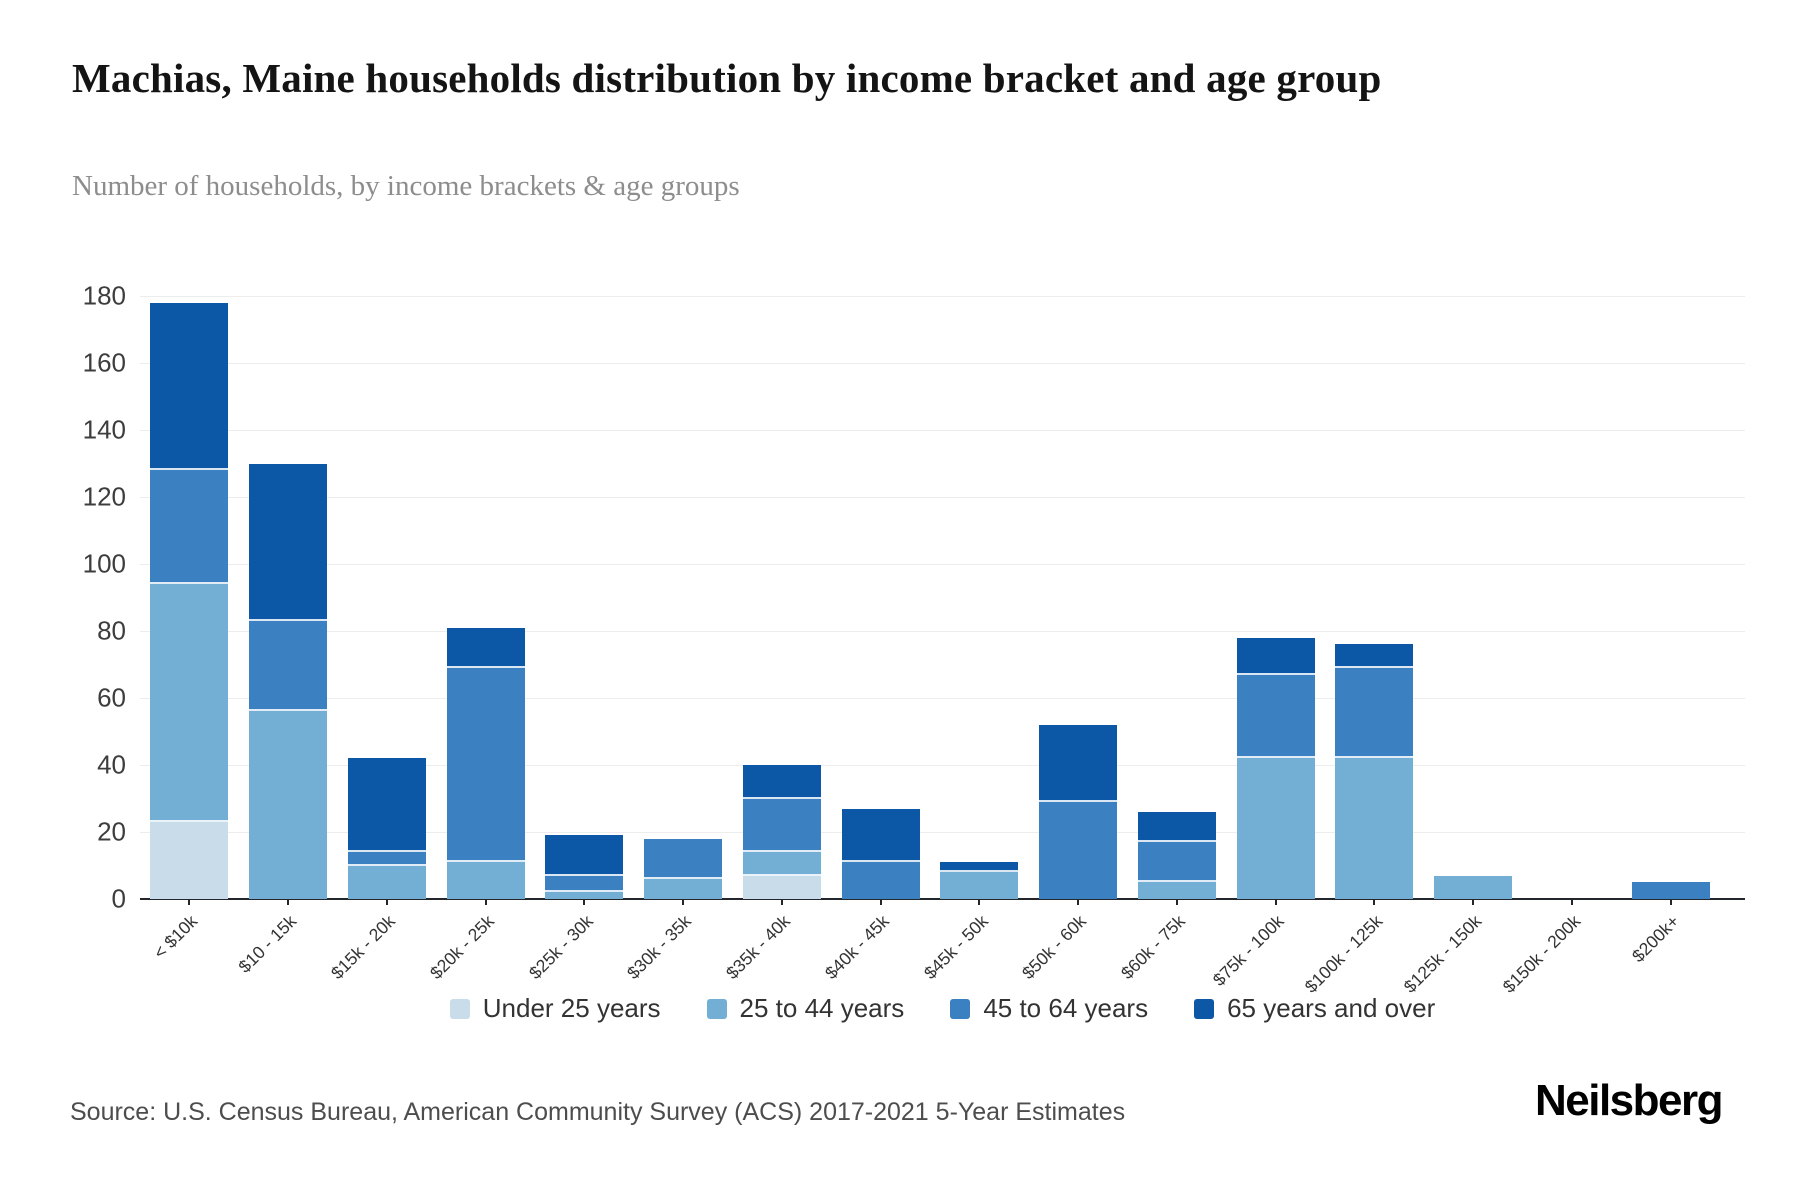 This screenshot has width=1800, height=1200. What do you see at coordinates (555, 1008) in the screenshot?
I see `legend-item: Under 25 years` at bounding box center [555, 1008].